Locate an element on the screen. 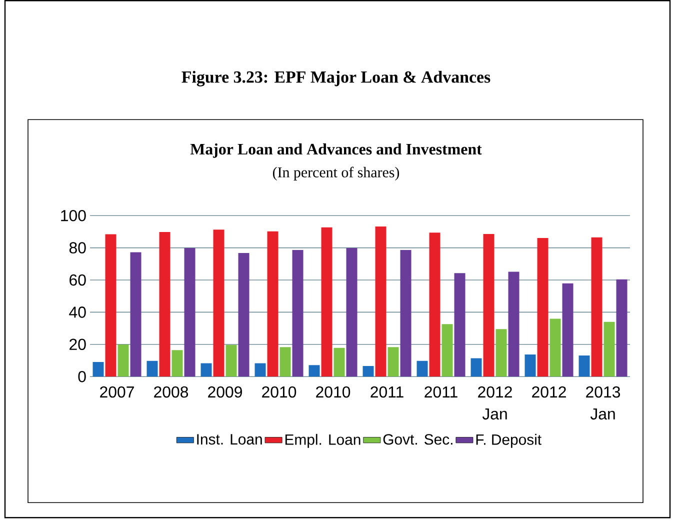 The height and width of the screenshot is (521, 673). y-tick-label: 0 is located at coordinates (82, 376).